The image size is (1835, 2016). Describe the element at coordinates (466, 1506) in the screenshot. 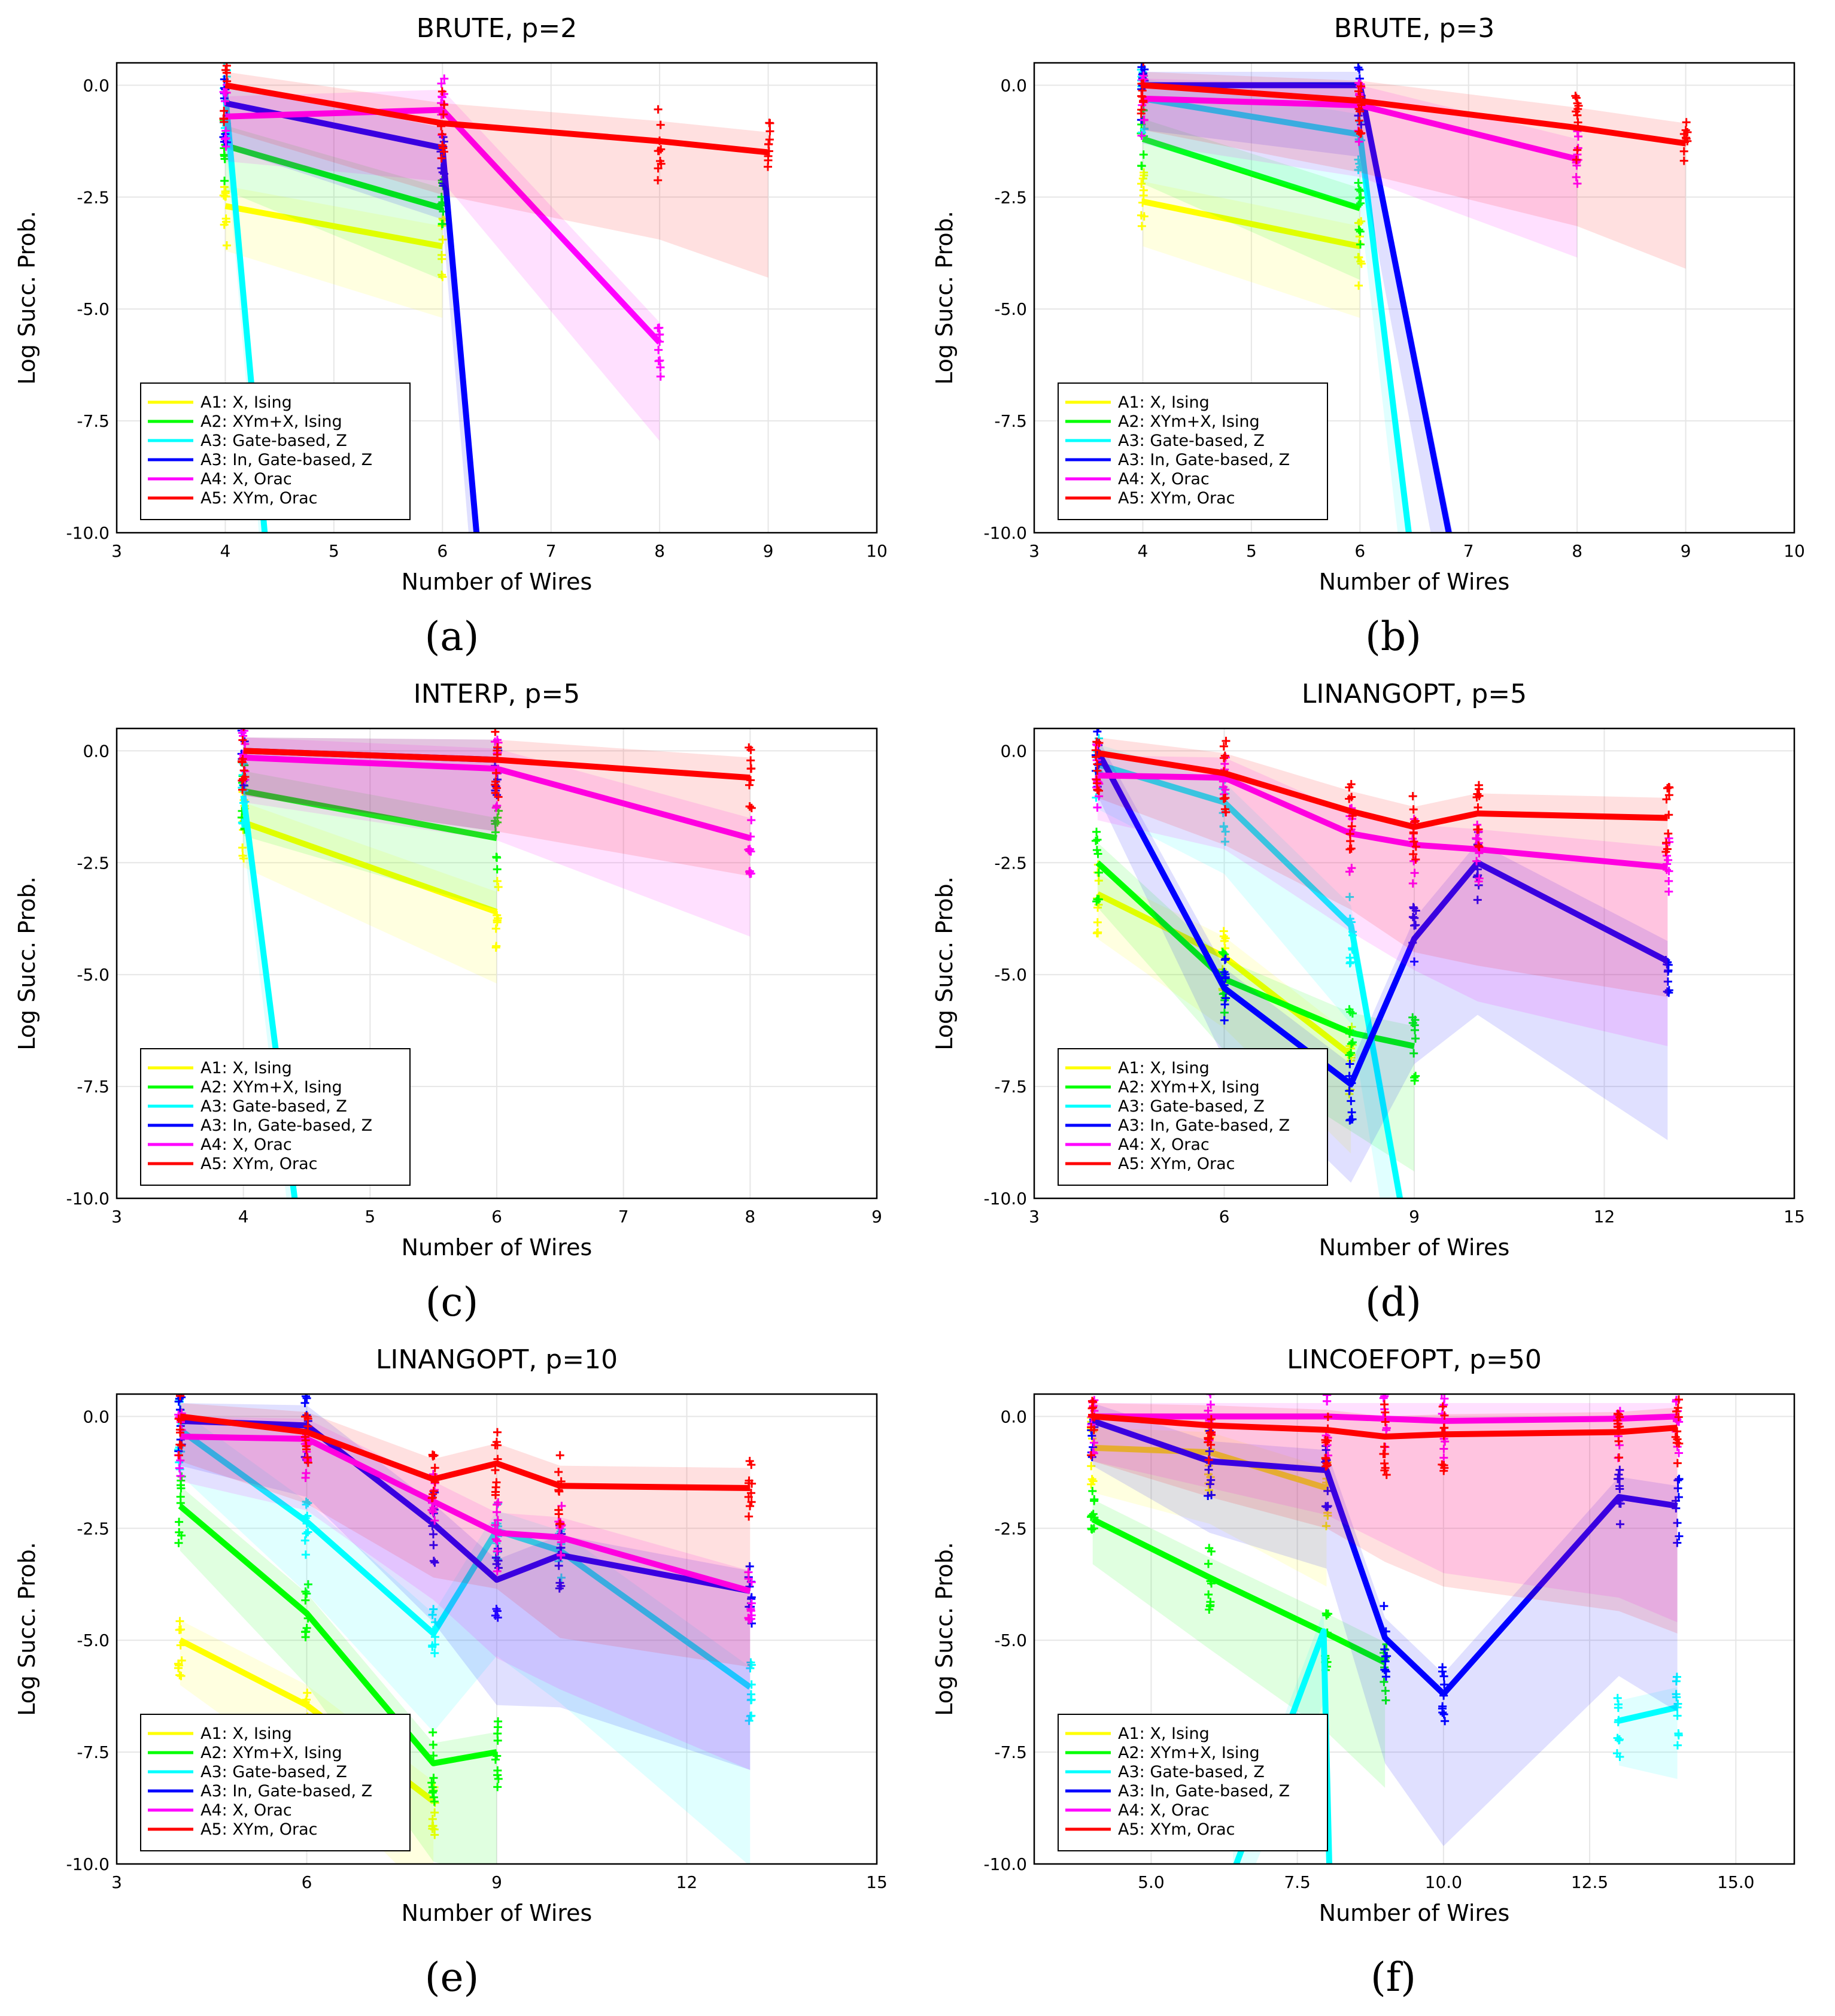

I see `line-a3-in-gate-based-z` at that location.